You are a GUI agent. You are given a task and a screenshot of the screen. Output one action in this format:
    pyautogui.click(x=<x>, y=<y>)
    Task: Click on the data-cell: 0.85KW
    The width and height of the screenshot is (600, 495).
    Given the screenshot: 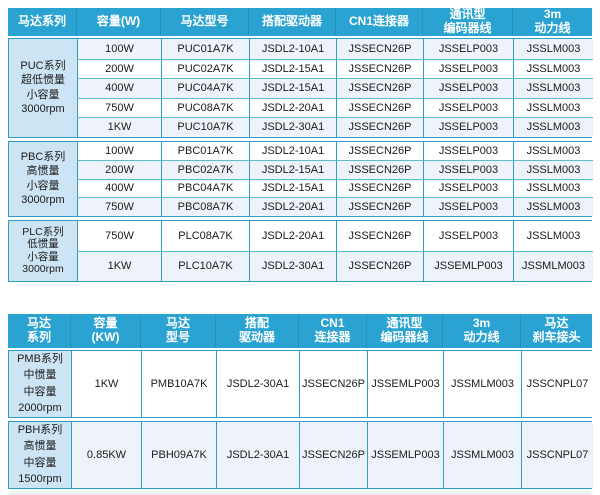 What is the action you would take?
    pyautogui.click(x=106, y=454)
    